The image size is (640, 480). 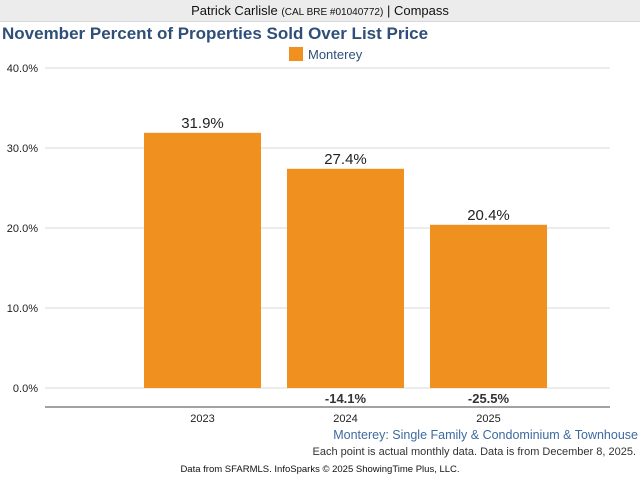 I want to click on company-name: Compass, so click(x=421, y=10).